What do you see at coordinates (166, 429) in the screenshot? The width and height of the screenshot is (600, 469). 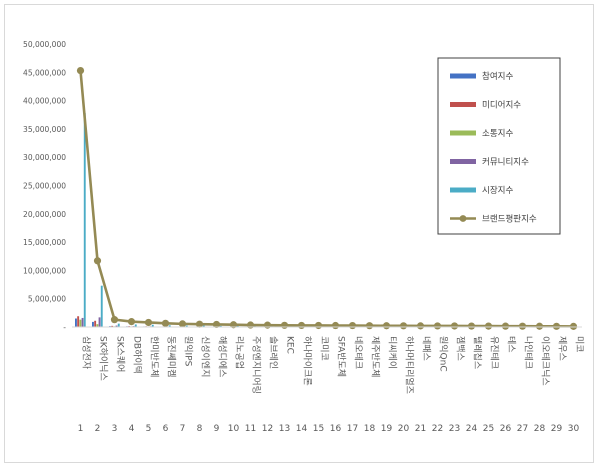 I see `rank-label: 6` at bounding box center [166, 429].